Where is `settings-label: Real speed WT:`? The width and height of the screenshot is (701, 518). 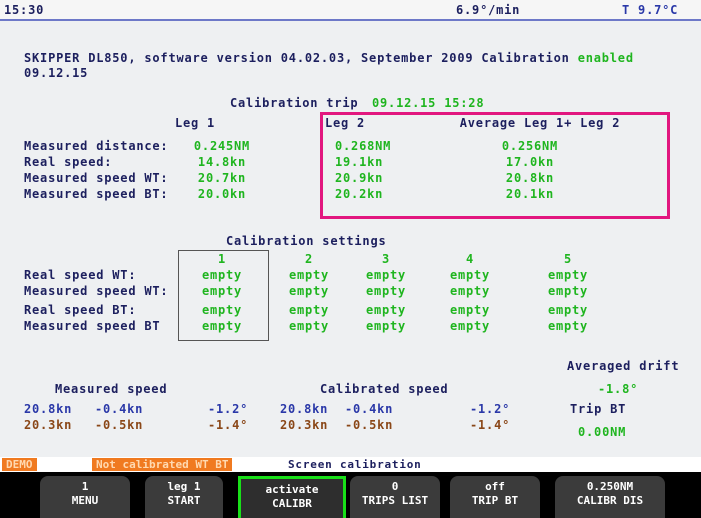
settings-label: Real speed WT: is located at coordinates (80, 275).